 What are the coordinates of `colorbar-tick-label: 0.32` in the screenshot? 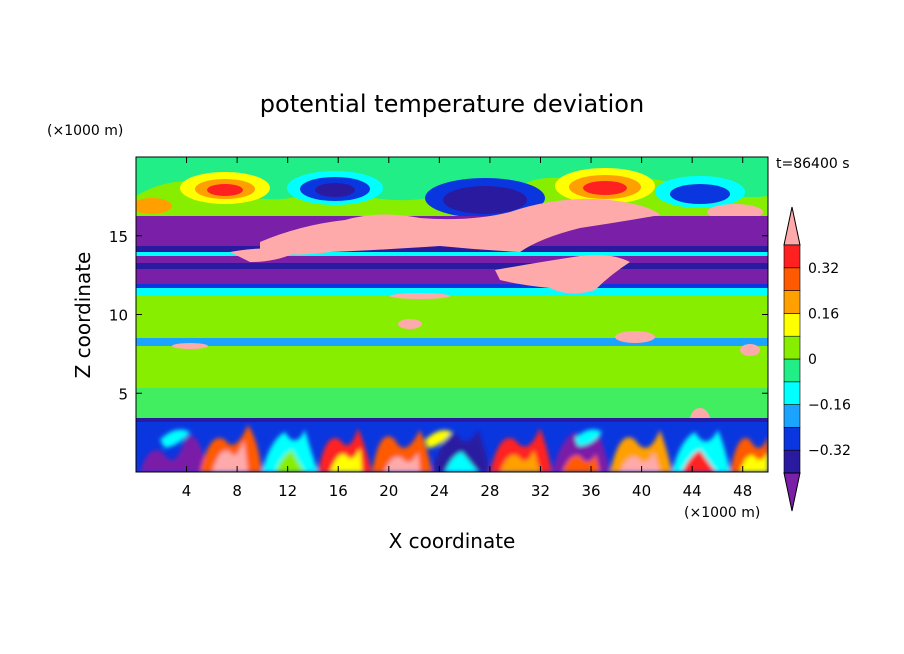 It's located at (823, 269).